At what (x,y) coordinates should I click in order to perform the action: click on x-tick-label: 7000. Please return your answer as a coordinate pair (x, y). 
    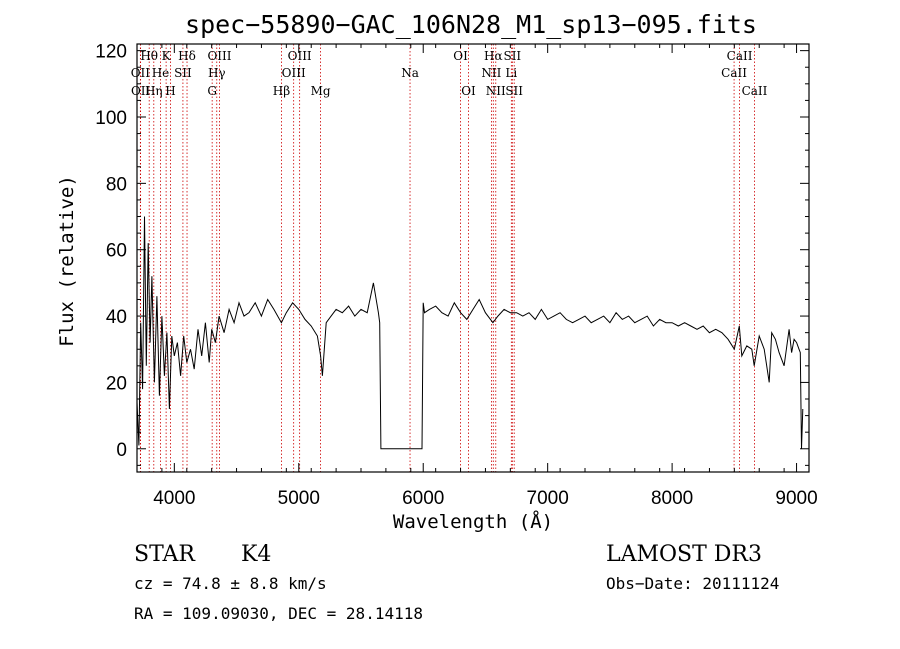
    Looking at the image, I should click on (548, 498).